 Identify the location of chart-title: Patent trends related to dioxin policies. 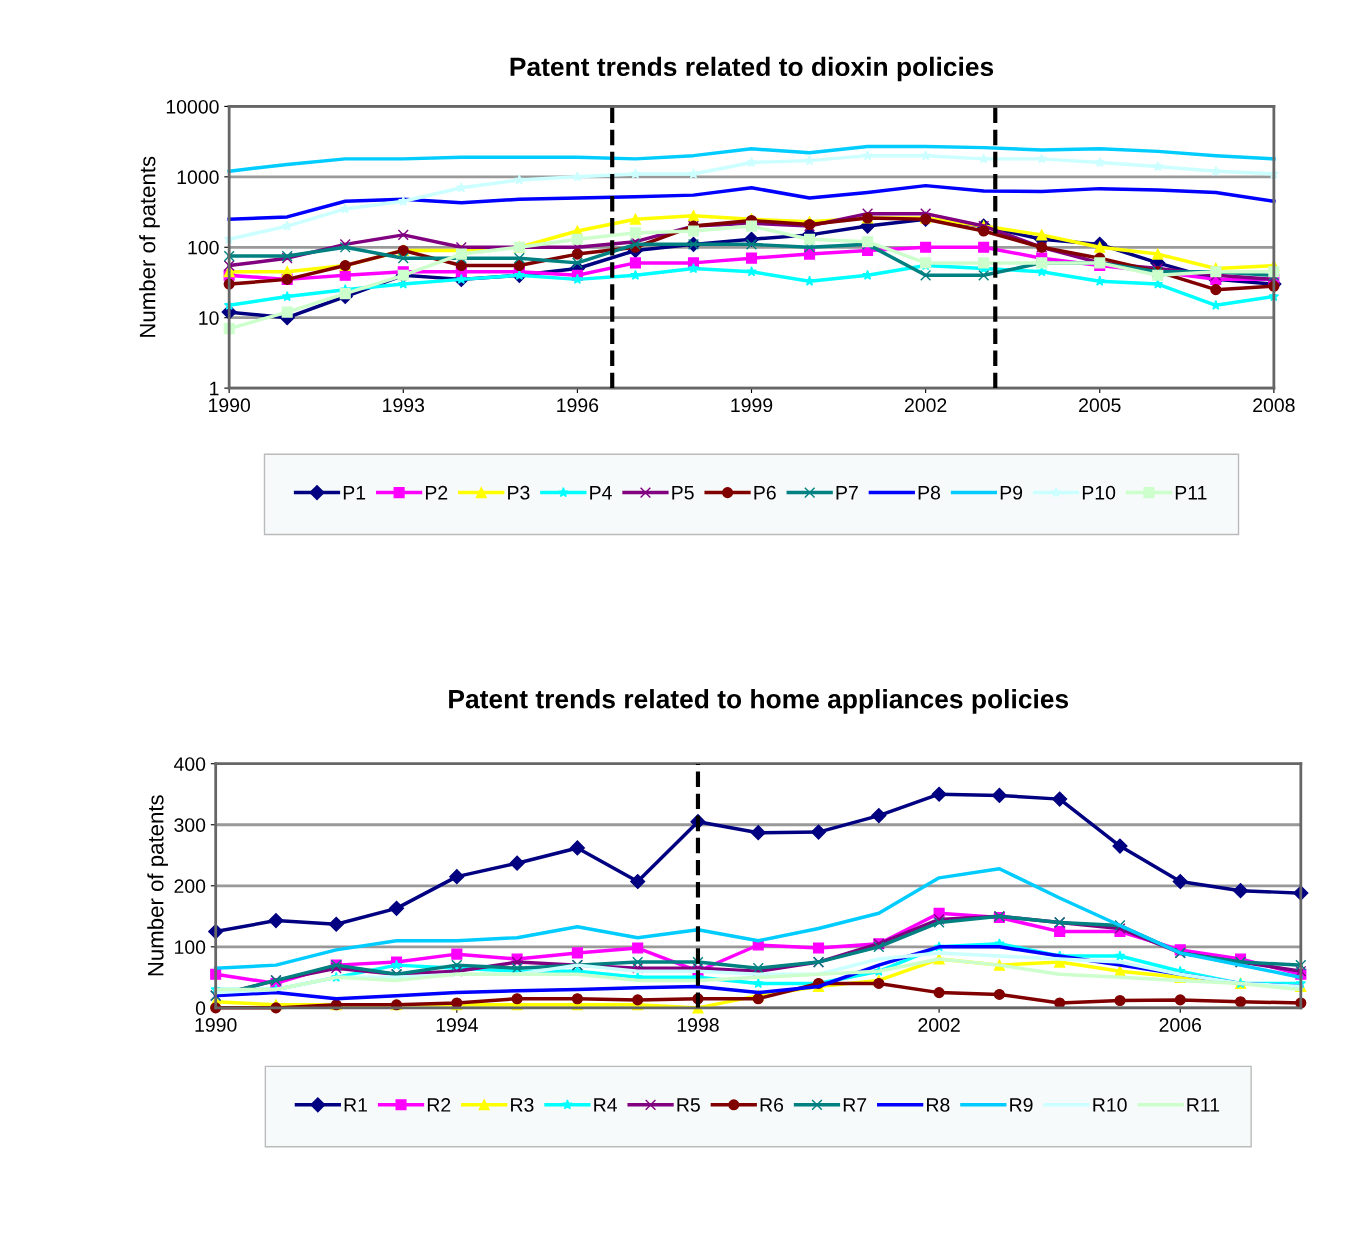
(752, 69).